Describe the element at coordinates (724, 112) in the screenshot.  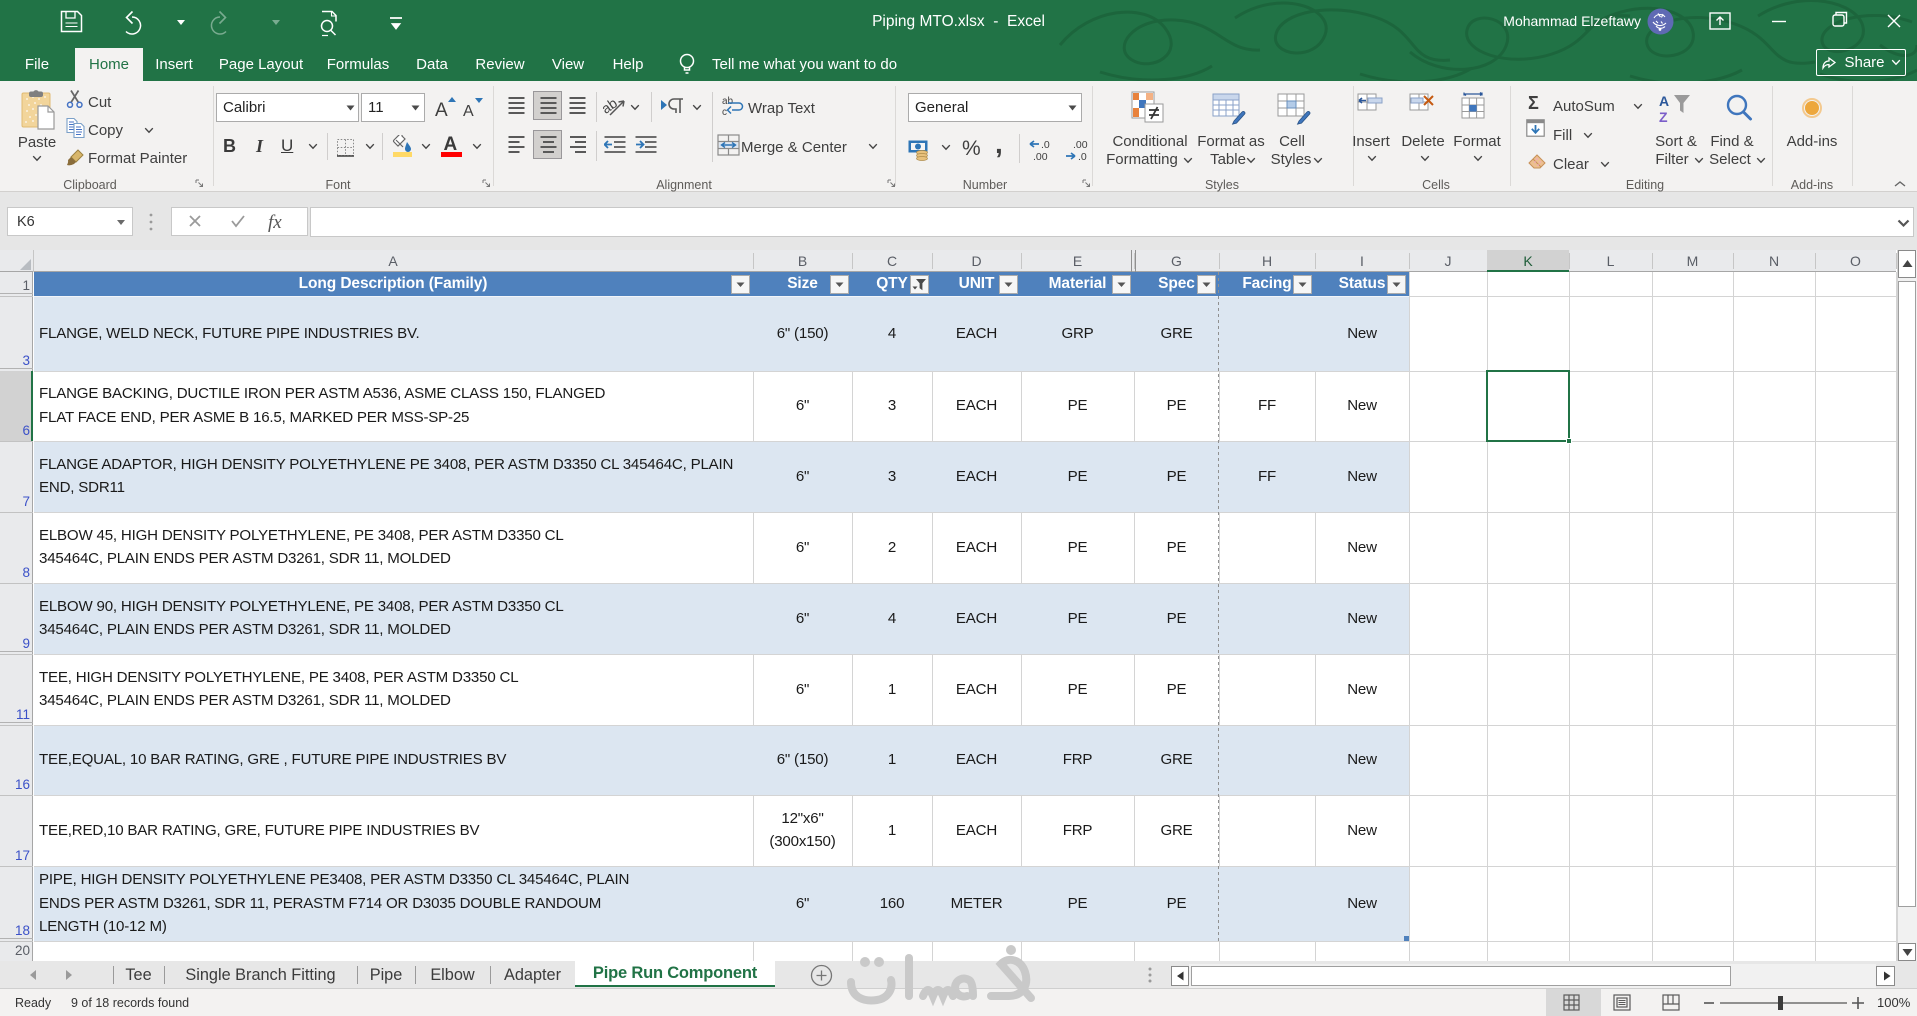
I see `svg-text: c` at that location.